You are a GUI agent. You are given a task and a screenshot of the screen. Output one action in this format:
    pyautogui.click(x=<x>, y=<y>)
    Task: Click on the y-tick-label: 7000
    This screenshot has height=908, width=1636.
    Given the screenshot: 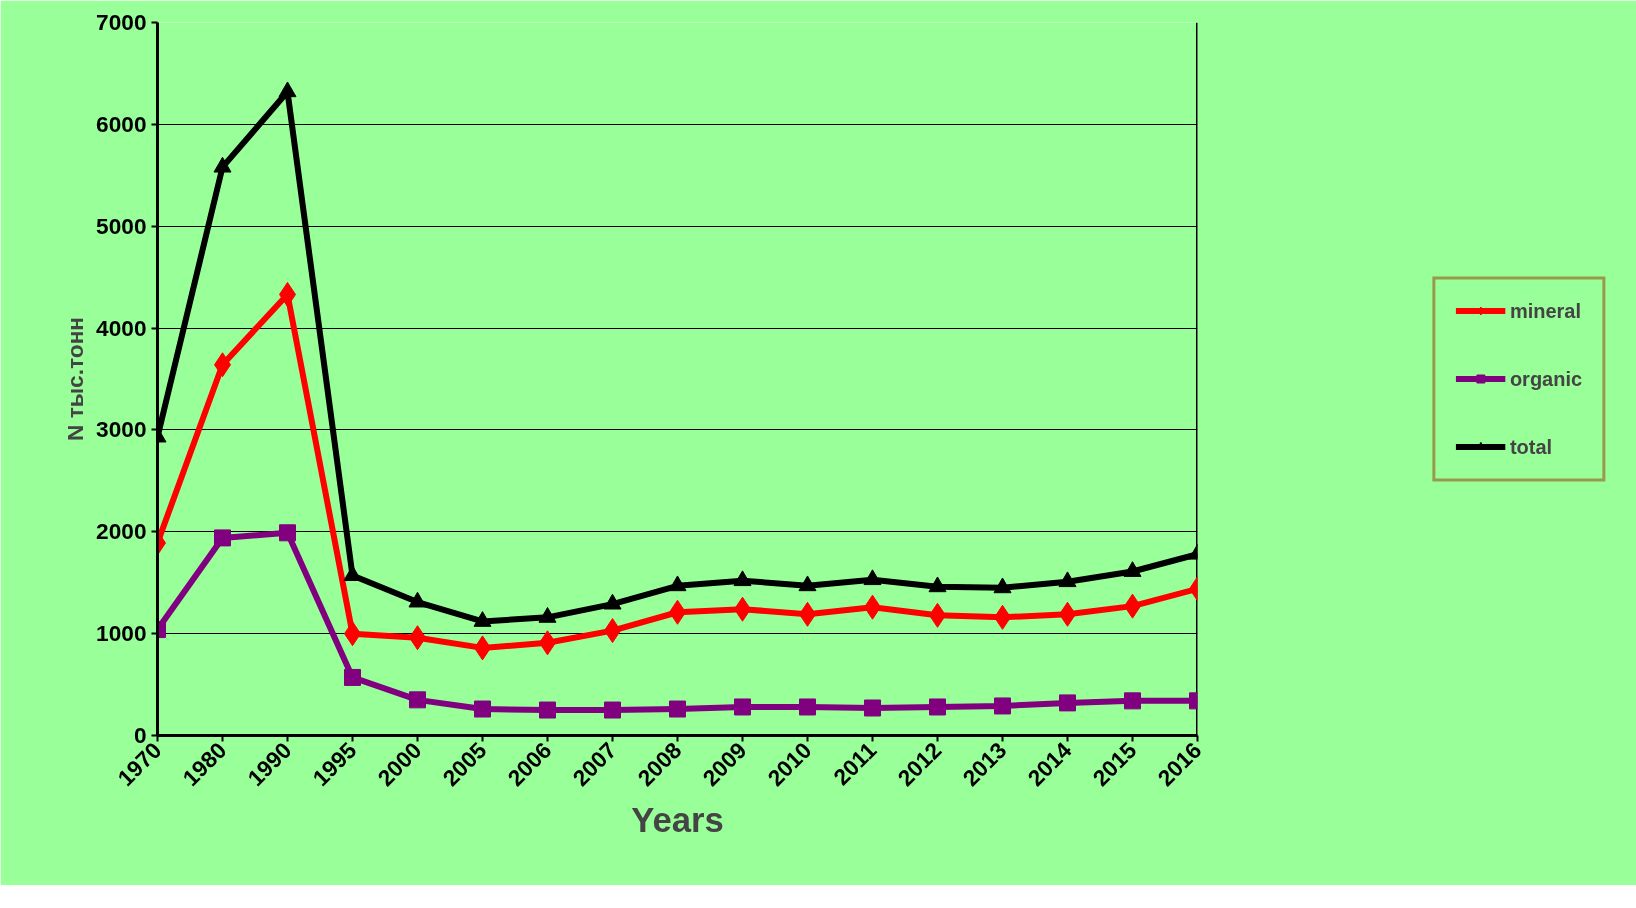 What is the action you would take?
    pyautogui.click(x=121, y=22)
    